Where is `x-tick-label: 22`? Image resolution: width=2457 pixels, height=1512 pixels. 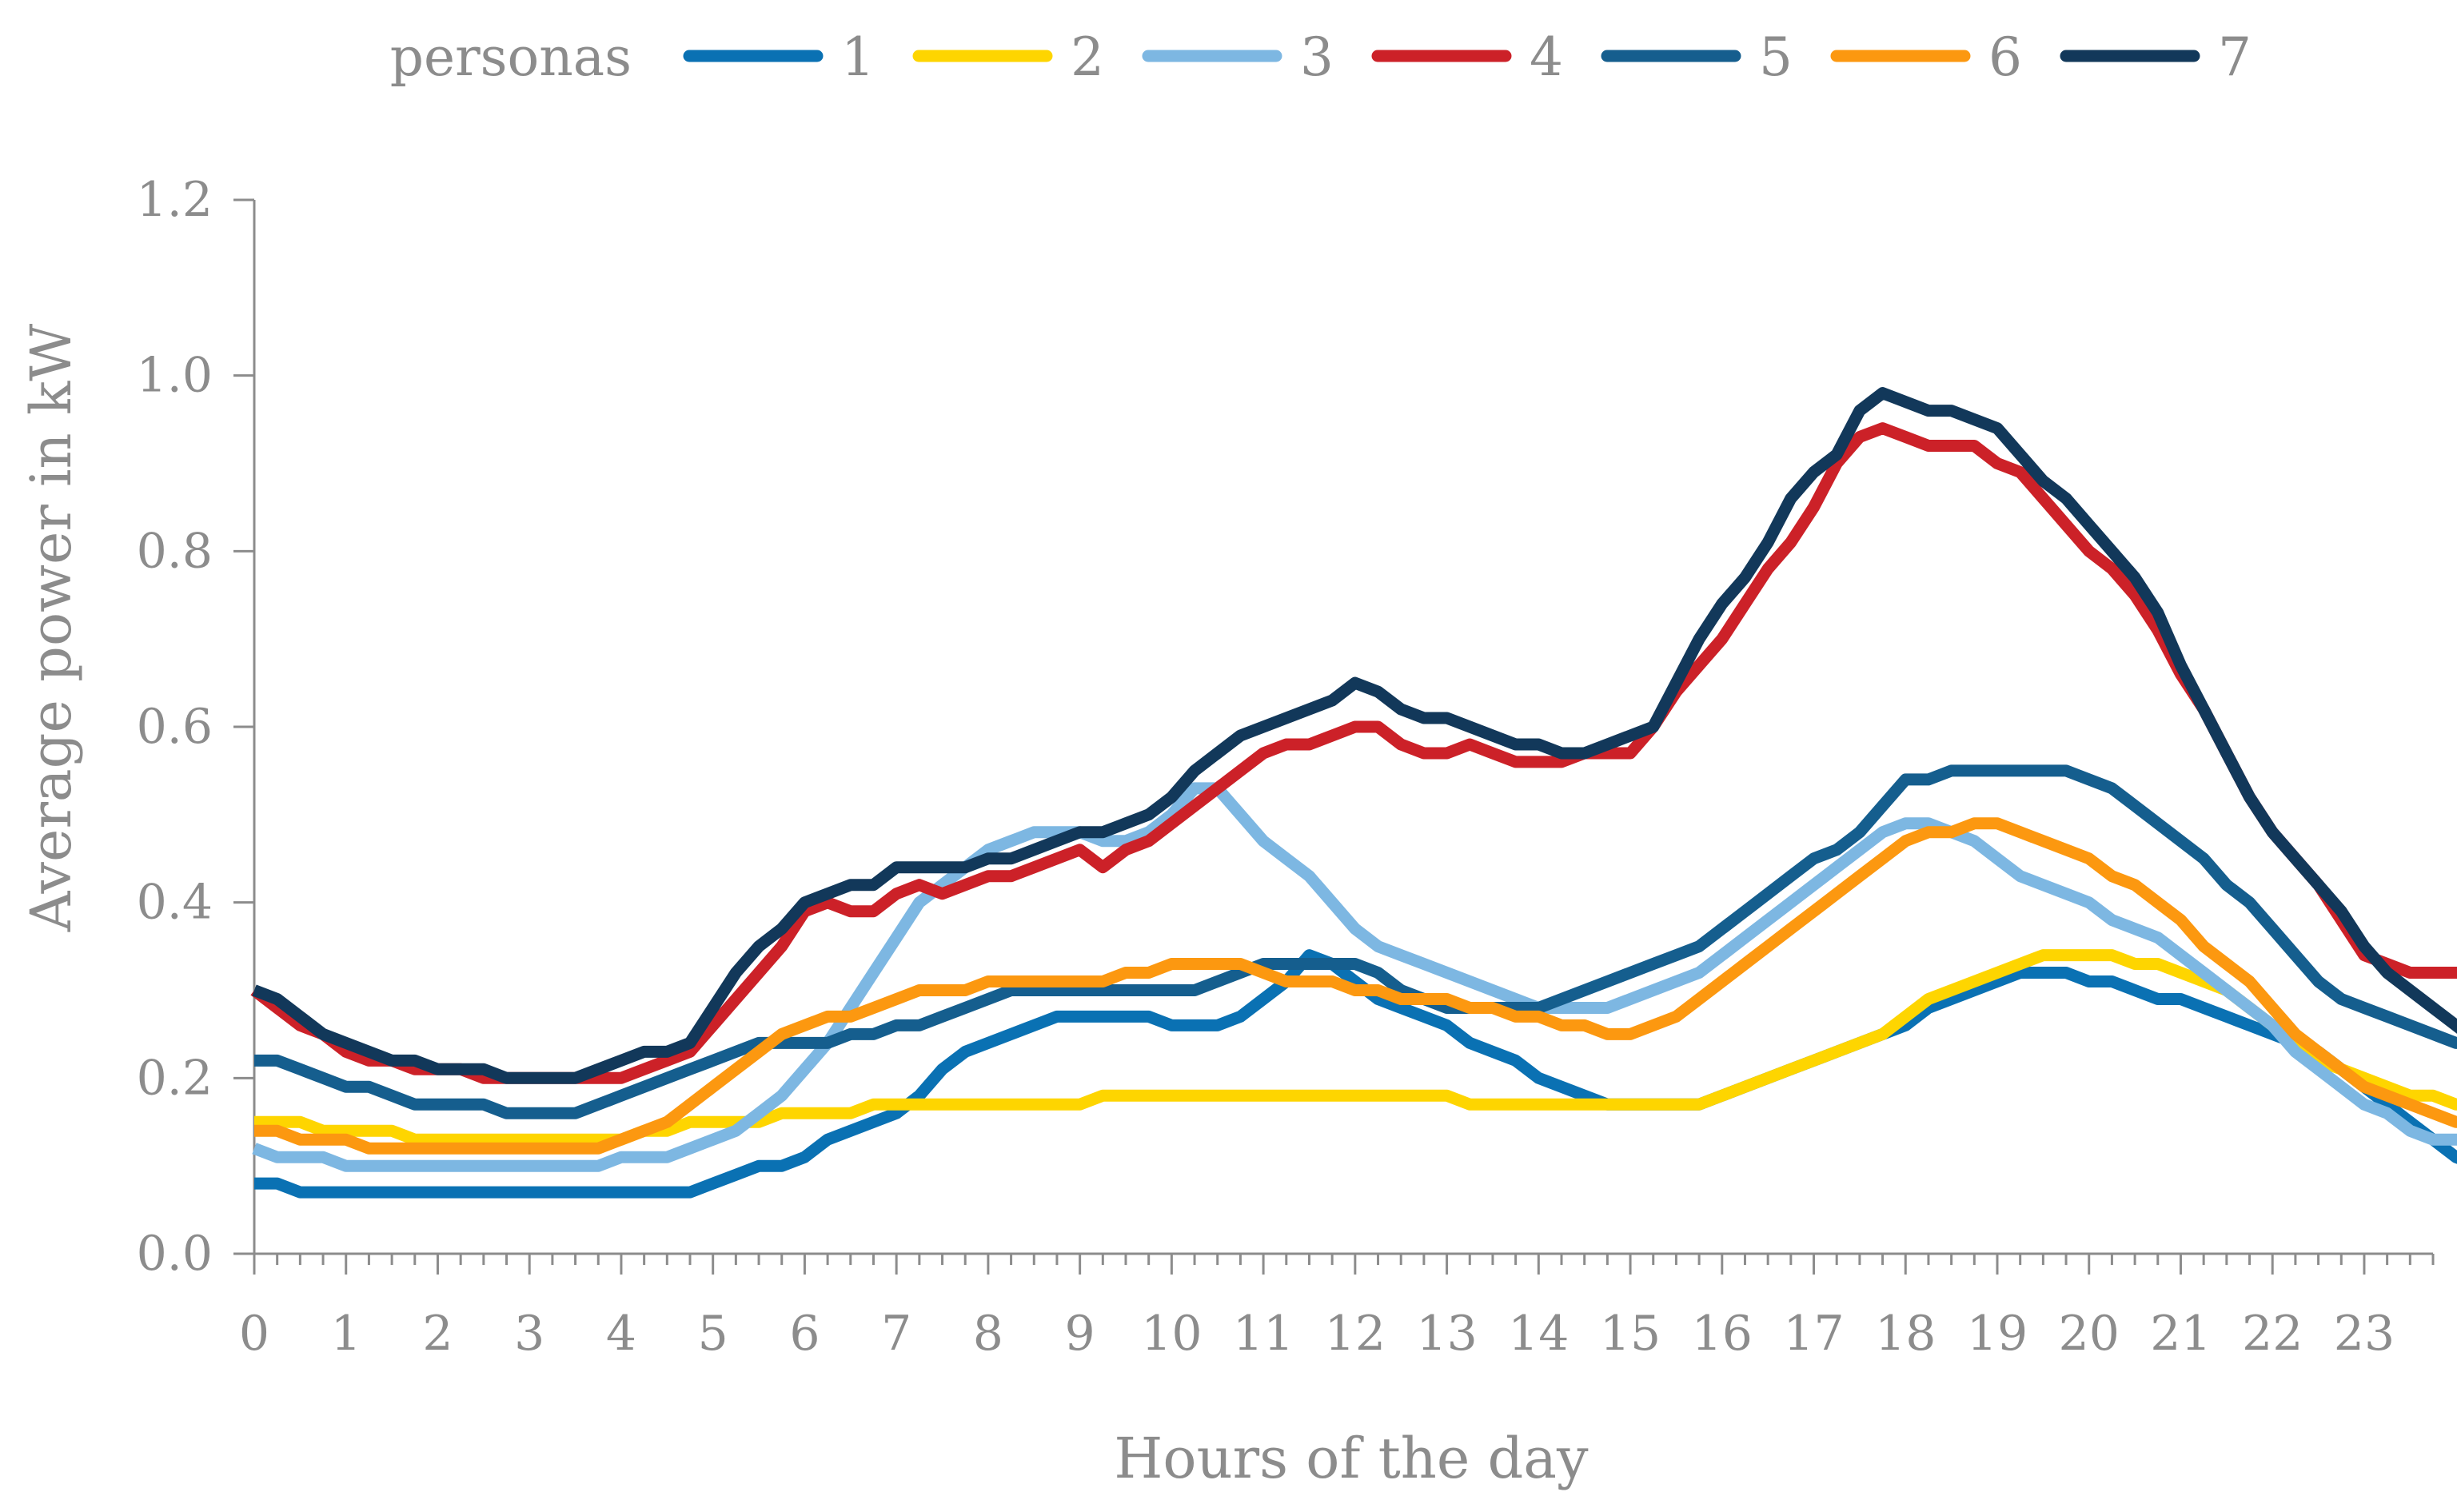
x-tick-label: 22 is located at coordinates (2272, 1334).